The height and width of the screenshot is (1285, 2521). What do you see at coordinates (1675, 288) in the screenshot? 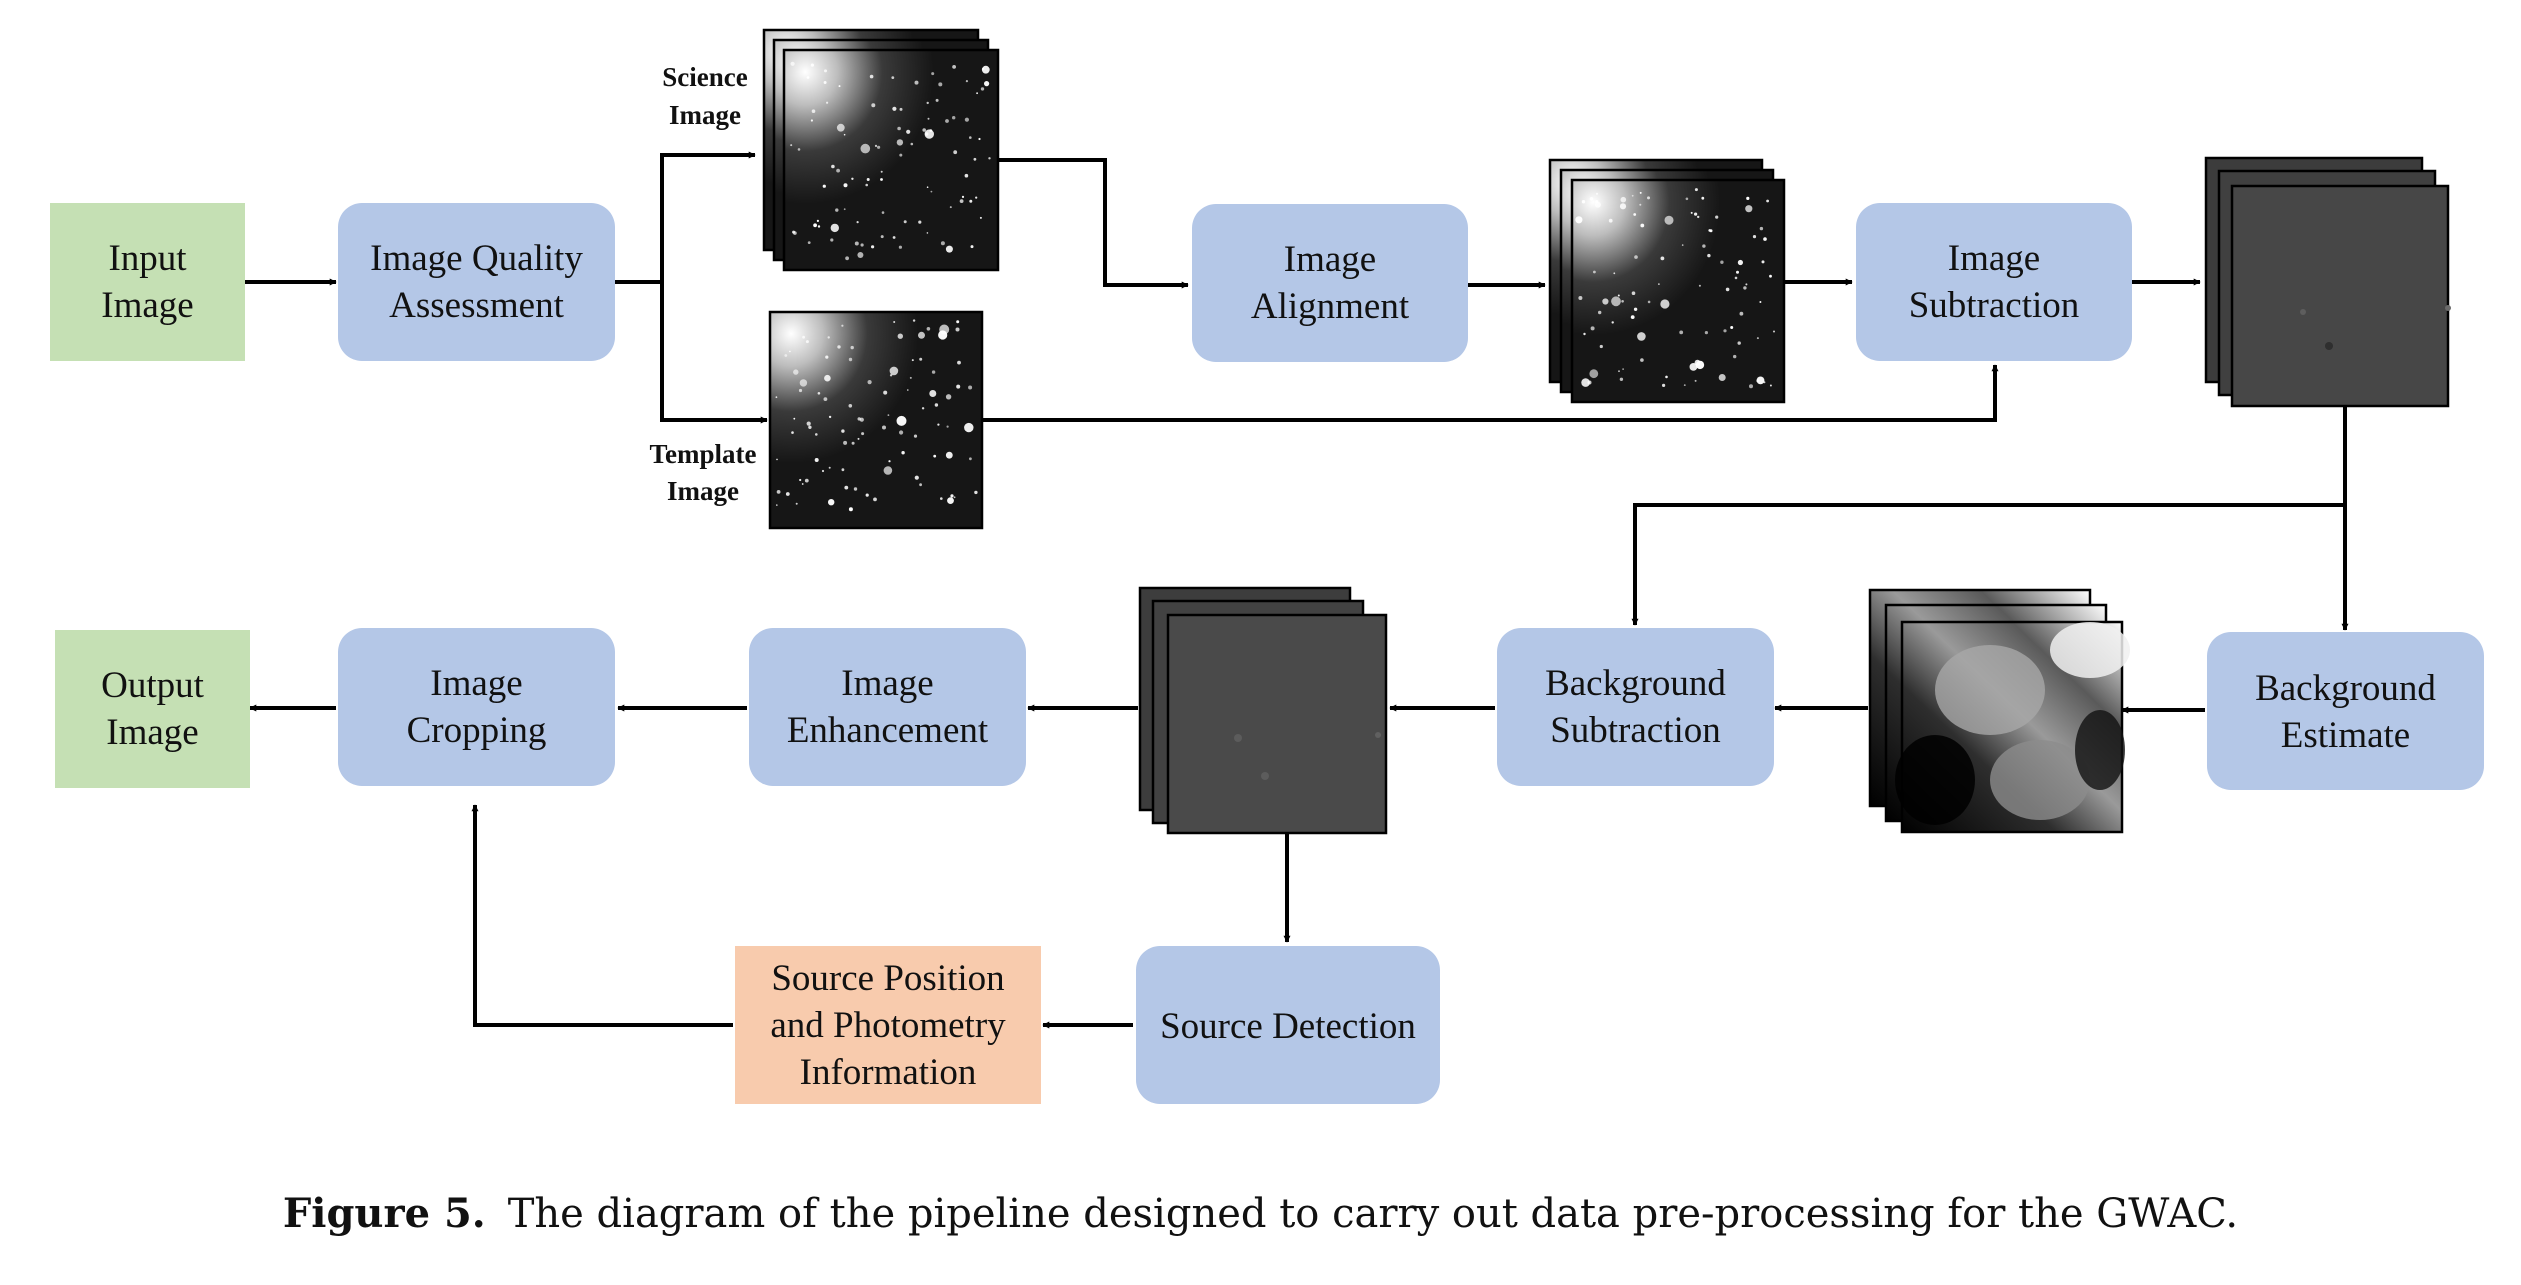
I see `aligned-image-stars` at bounding box center [1675, 288].